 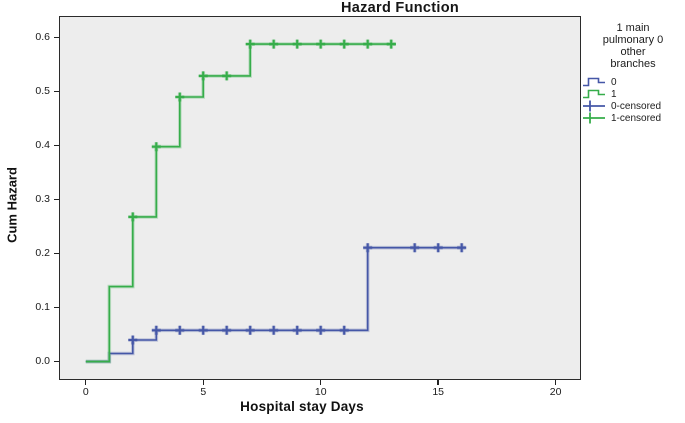 I want to click on x-axis-label: Hospital stay Days, so click(x=302, y=406).